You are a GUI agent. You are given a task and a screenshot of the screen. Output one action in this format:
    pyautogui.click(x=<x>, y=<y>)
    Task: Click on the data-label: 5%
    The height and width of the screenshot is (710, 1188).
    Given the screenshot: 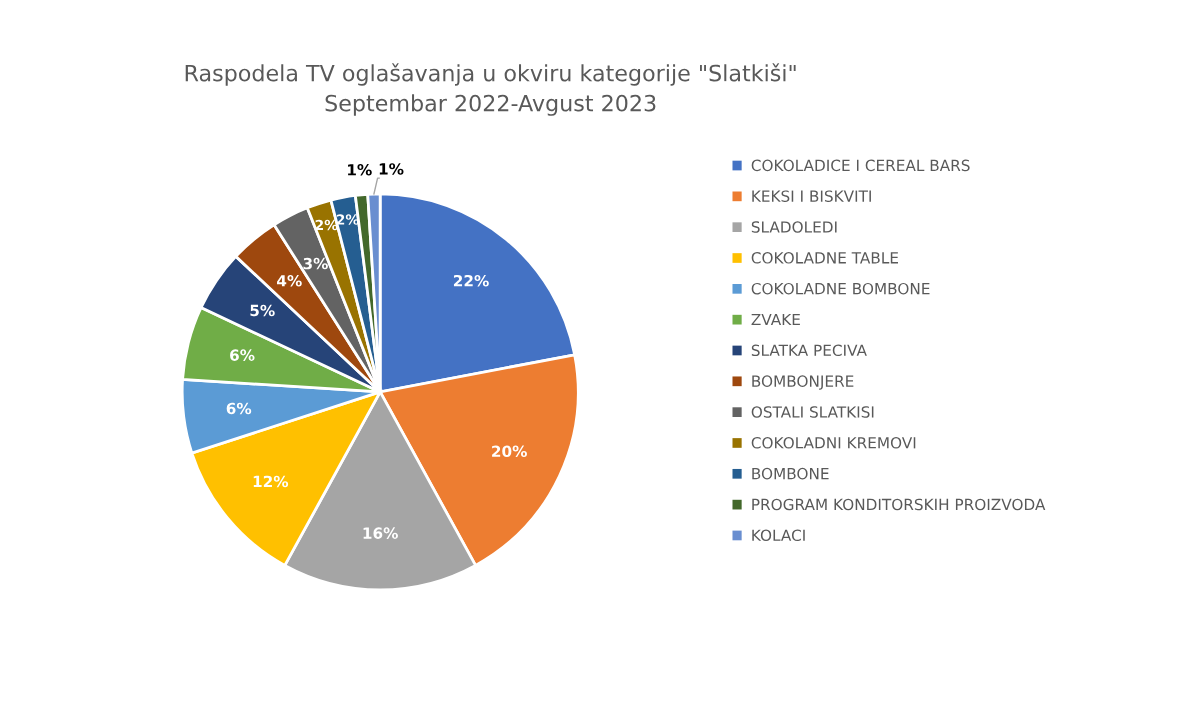 What is the action you would take?
    pyautogui.click(x=262, y=310)
    